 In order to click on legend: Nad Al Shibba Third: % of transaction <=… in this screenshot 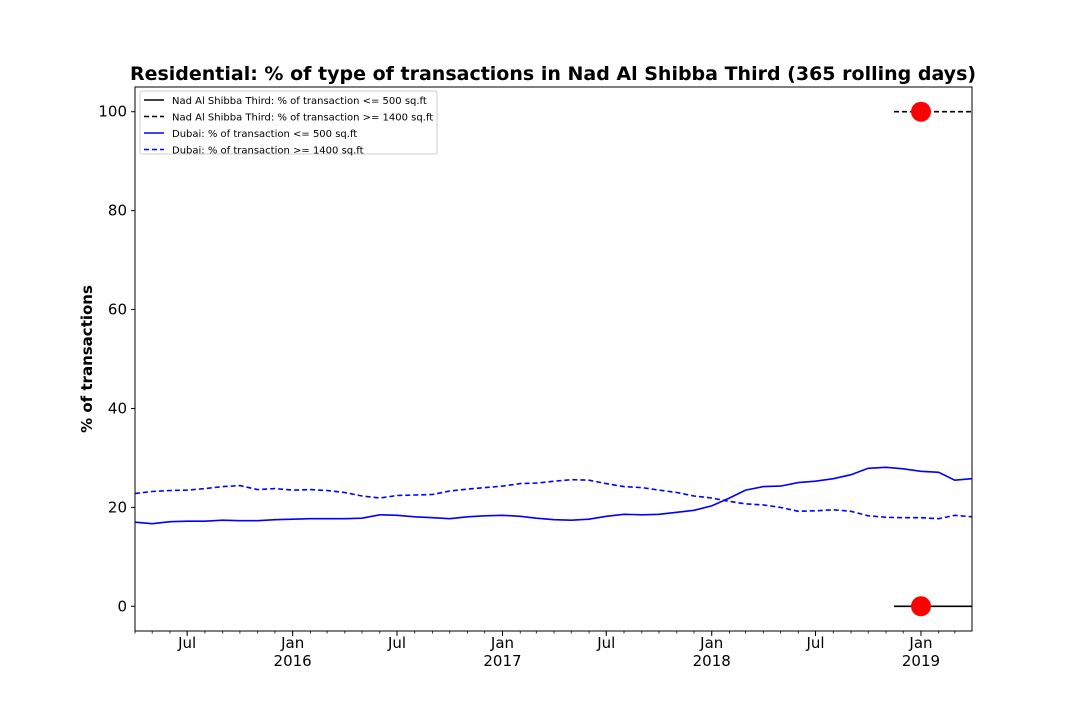, I will do `click(288, 123)`.